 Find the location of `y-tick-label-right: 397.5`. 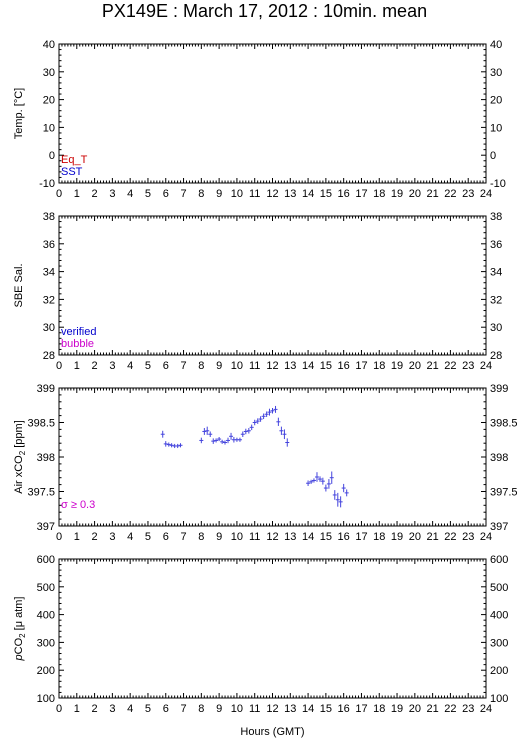

y-tick-label-right: 397.5 is located at coordinates (504, 493).